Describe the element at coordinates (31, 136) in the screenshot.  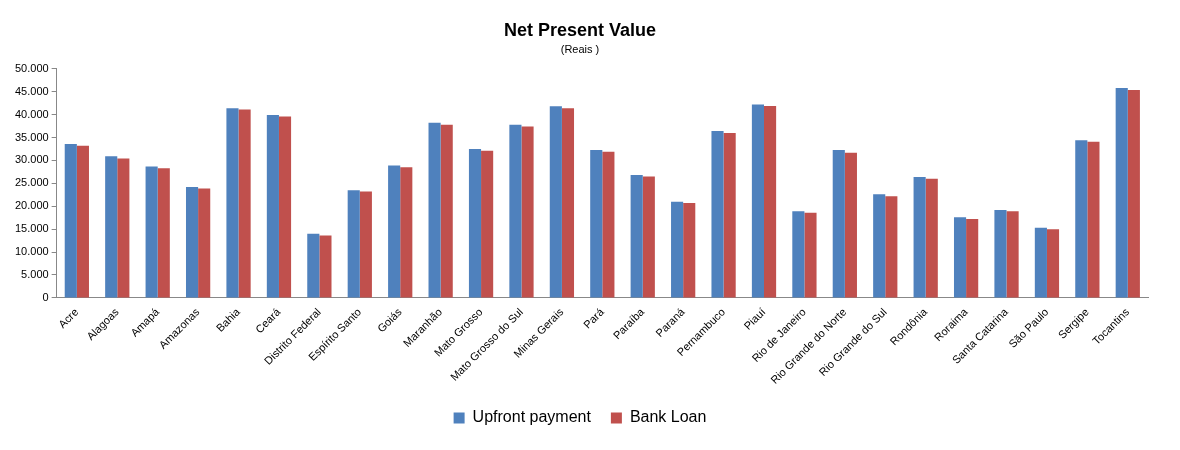
I see `y-tick-label: 35.000` at that location.